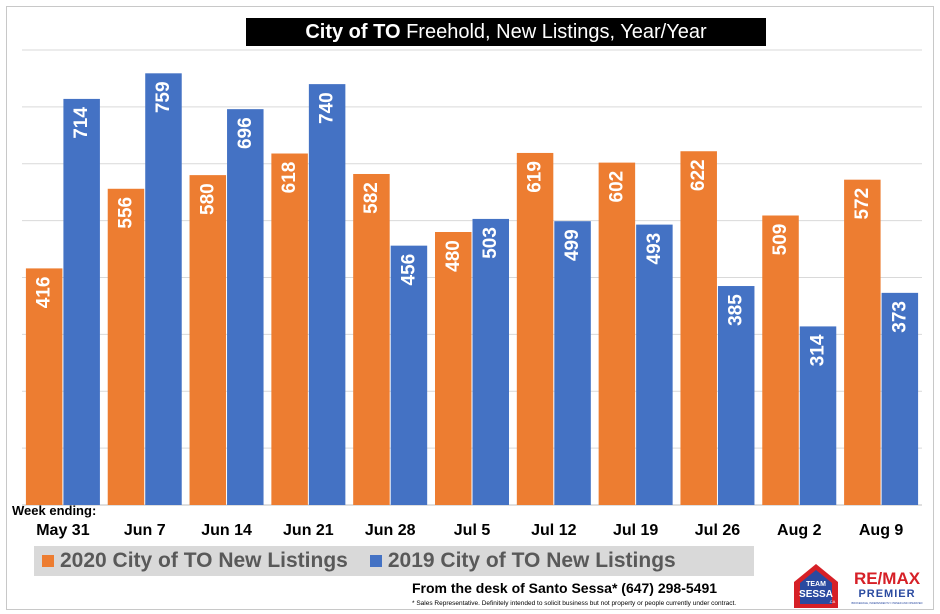  Describe the element at coordinates (163, 97) in the screenshot. I see `data-label: 759` at that location.